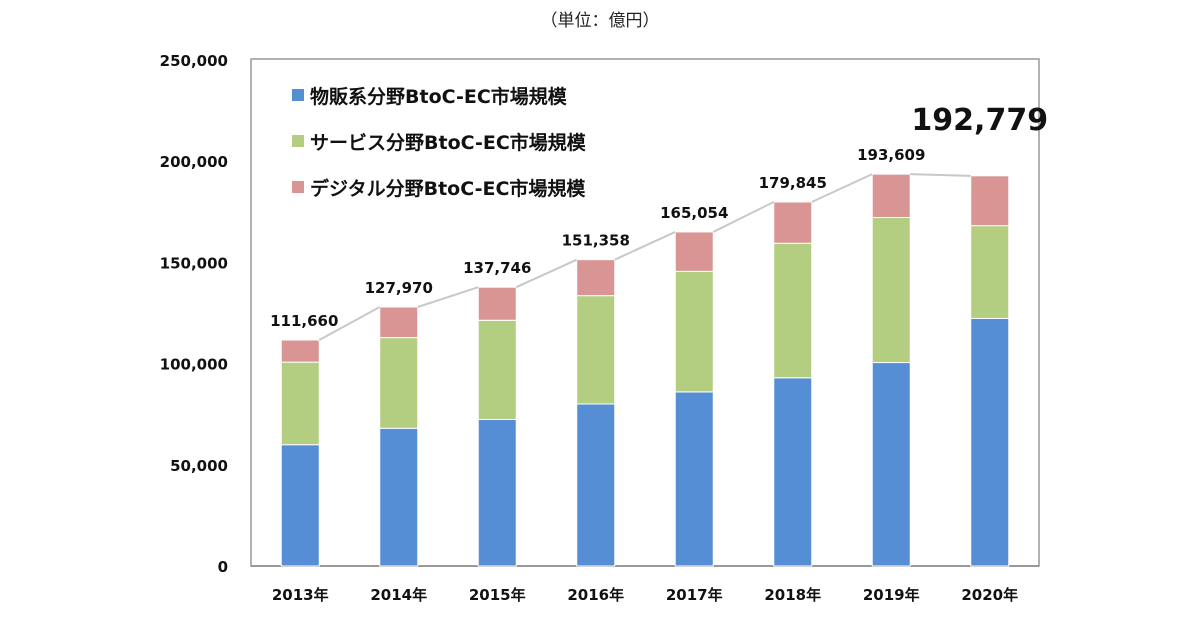  Describe the element at coordinates (199, 466) in the screenshot. I see `y-tick-label: 50,000` at that location.